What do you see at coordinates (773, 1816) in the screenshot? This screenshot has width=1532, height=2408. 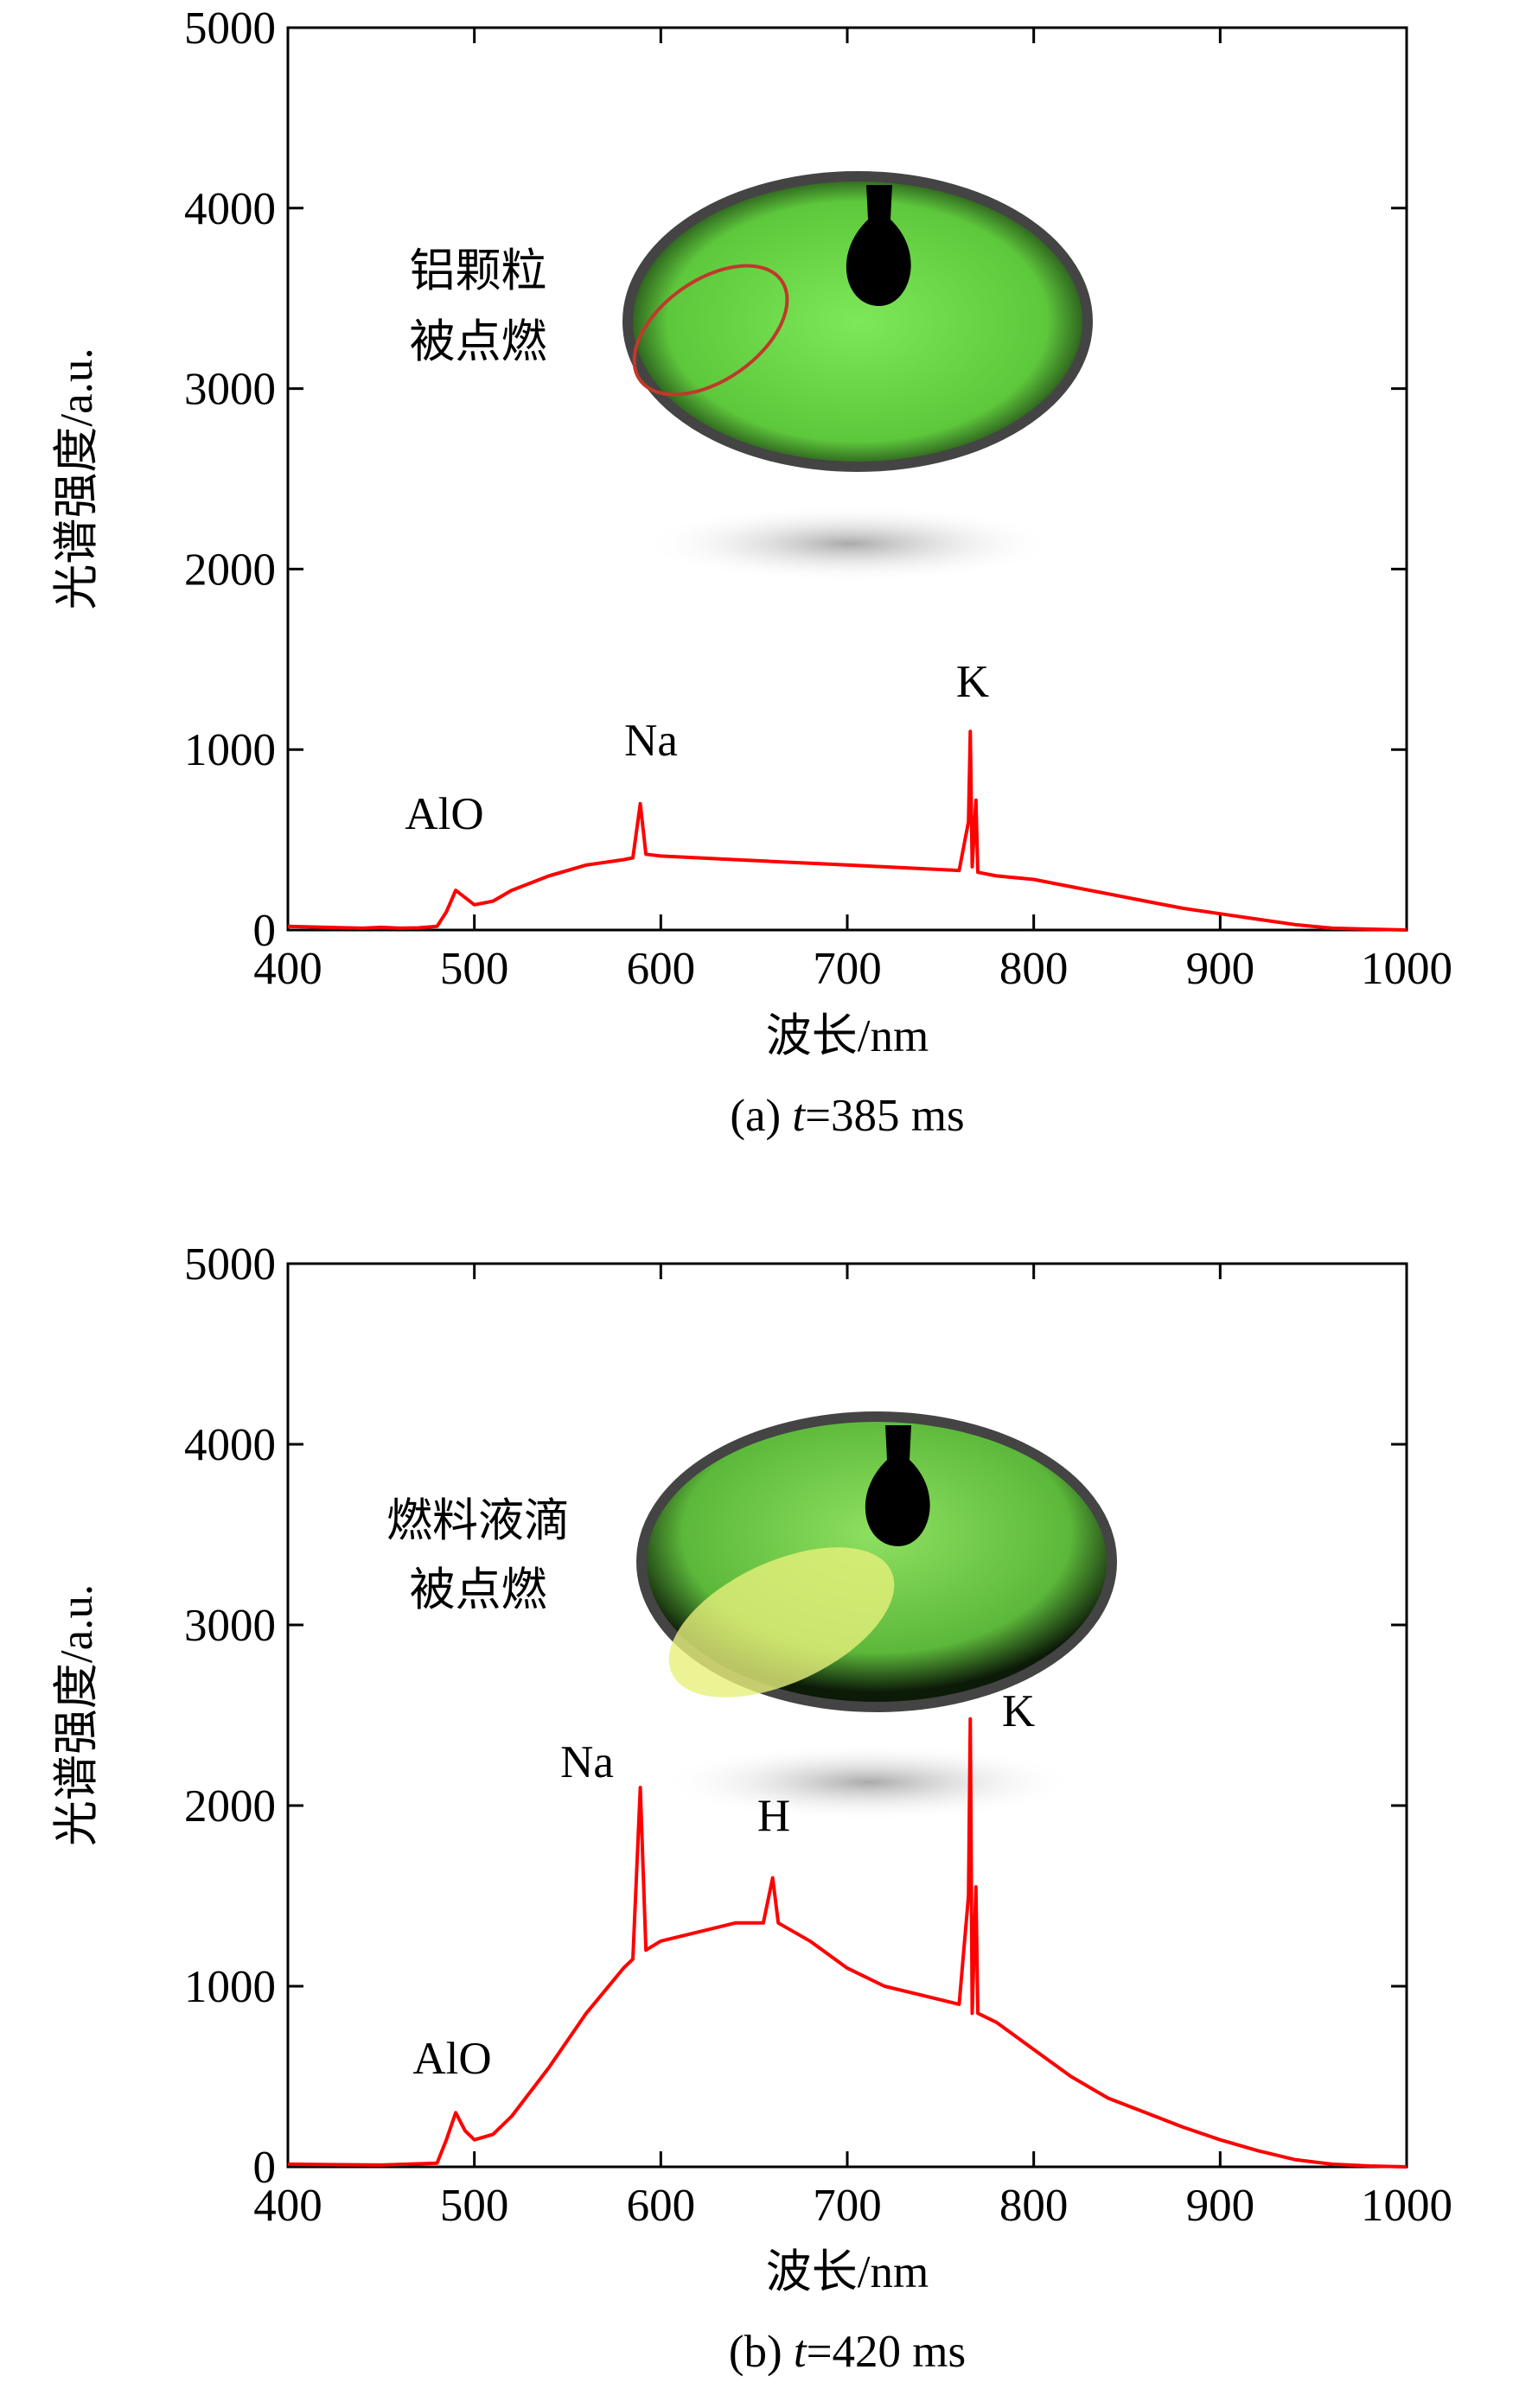 I see `peak-label: H` at bounding box center [773, 1816].